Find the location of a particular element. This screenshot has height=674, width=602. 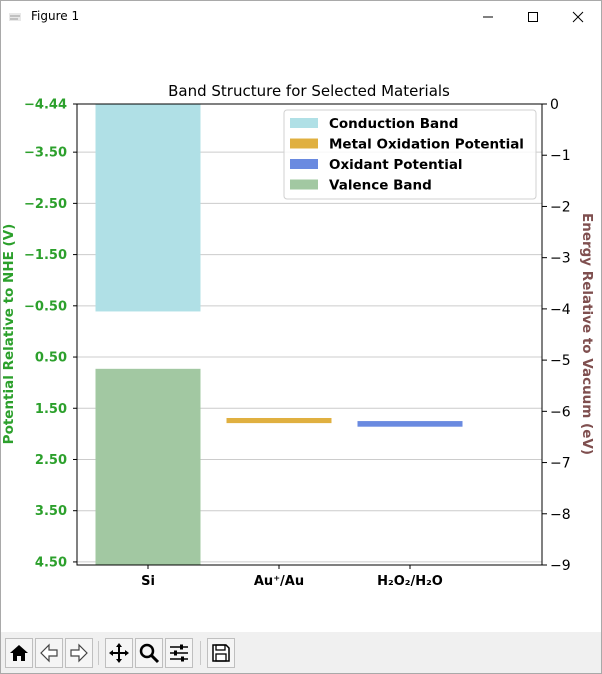

home-button is located at coordinates (19, 653).